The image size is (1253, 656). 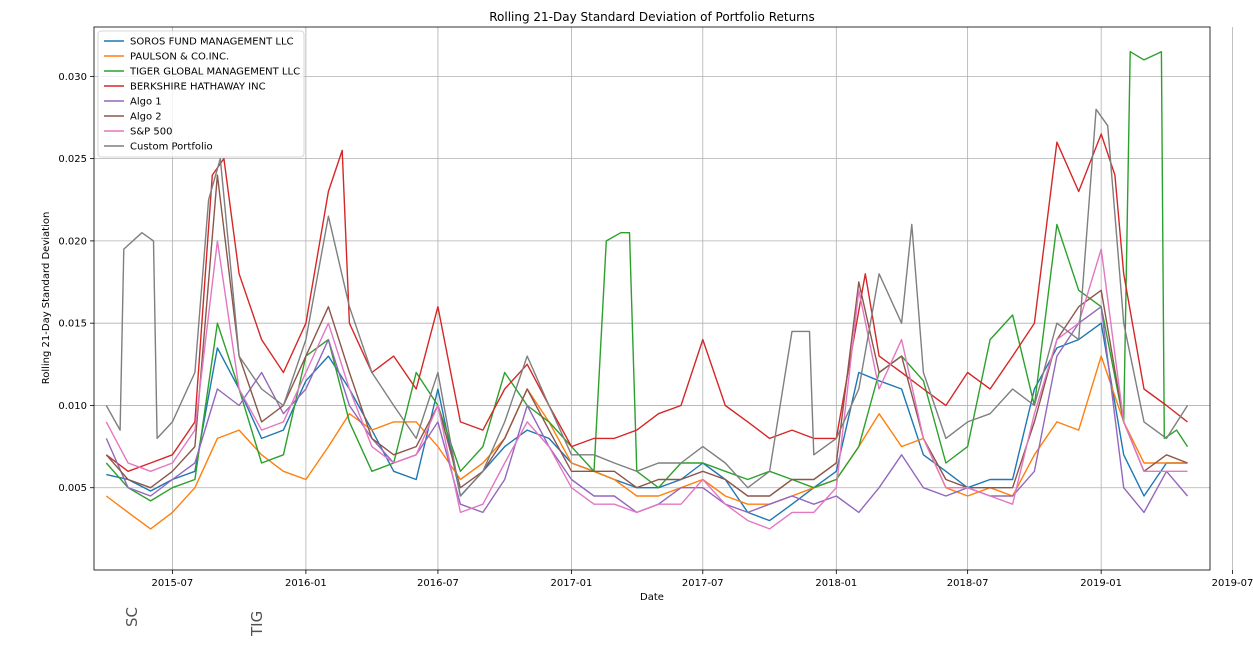 I want to click on y-tick-label: 0.025, so click(x=72, y=159).